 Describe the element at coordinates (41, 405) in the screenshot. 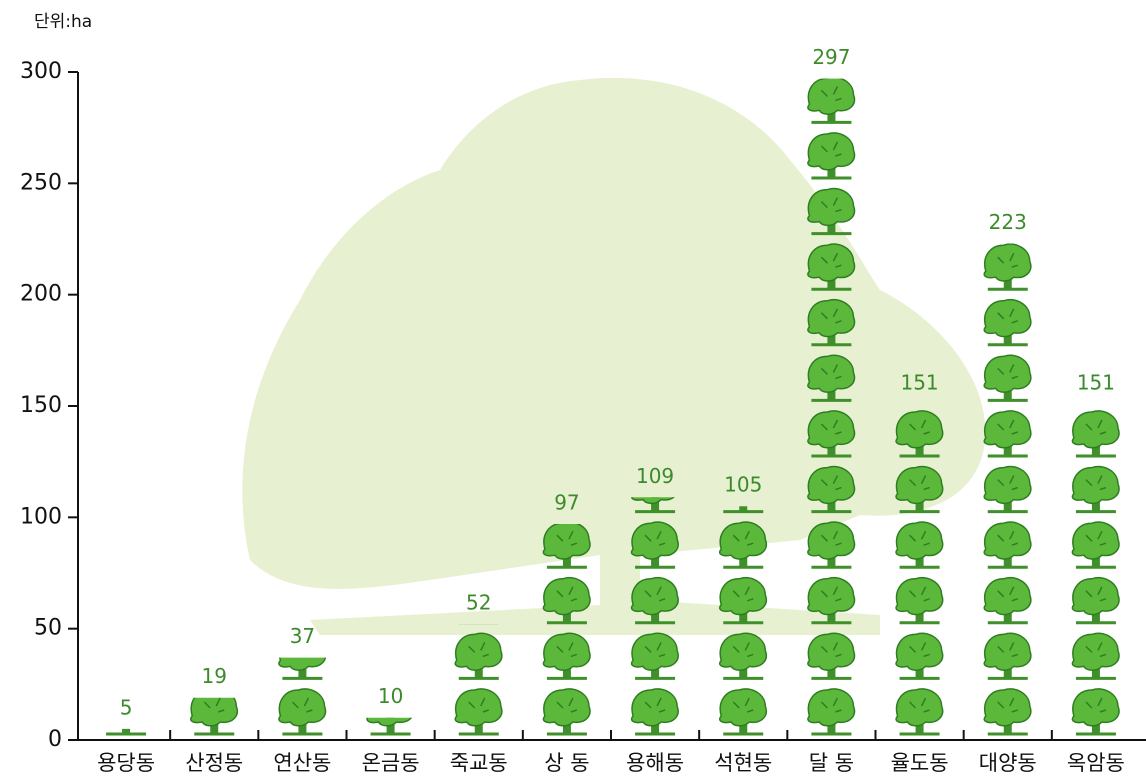

I see `y-tick-label: 150` at that location.